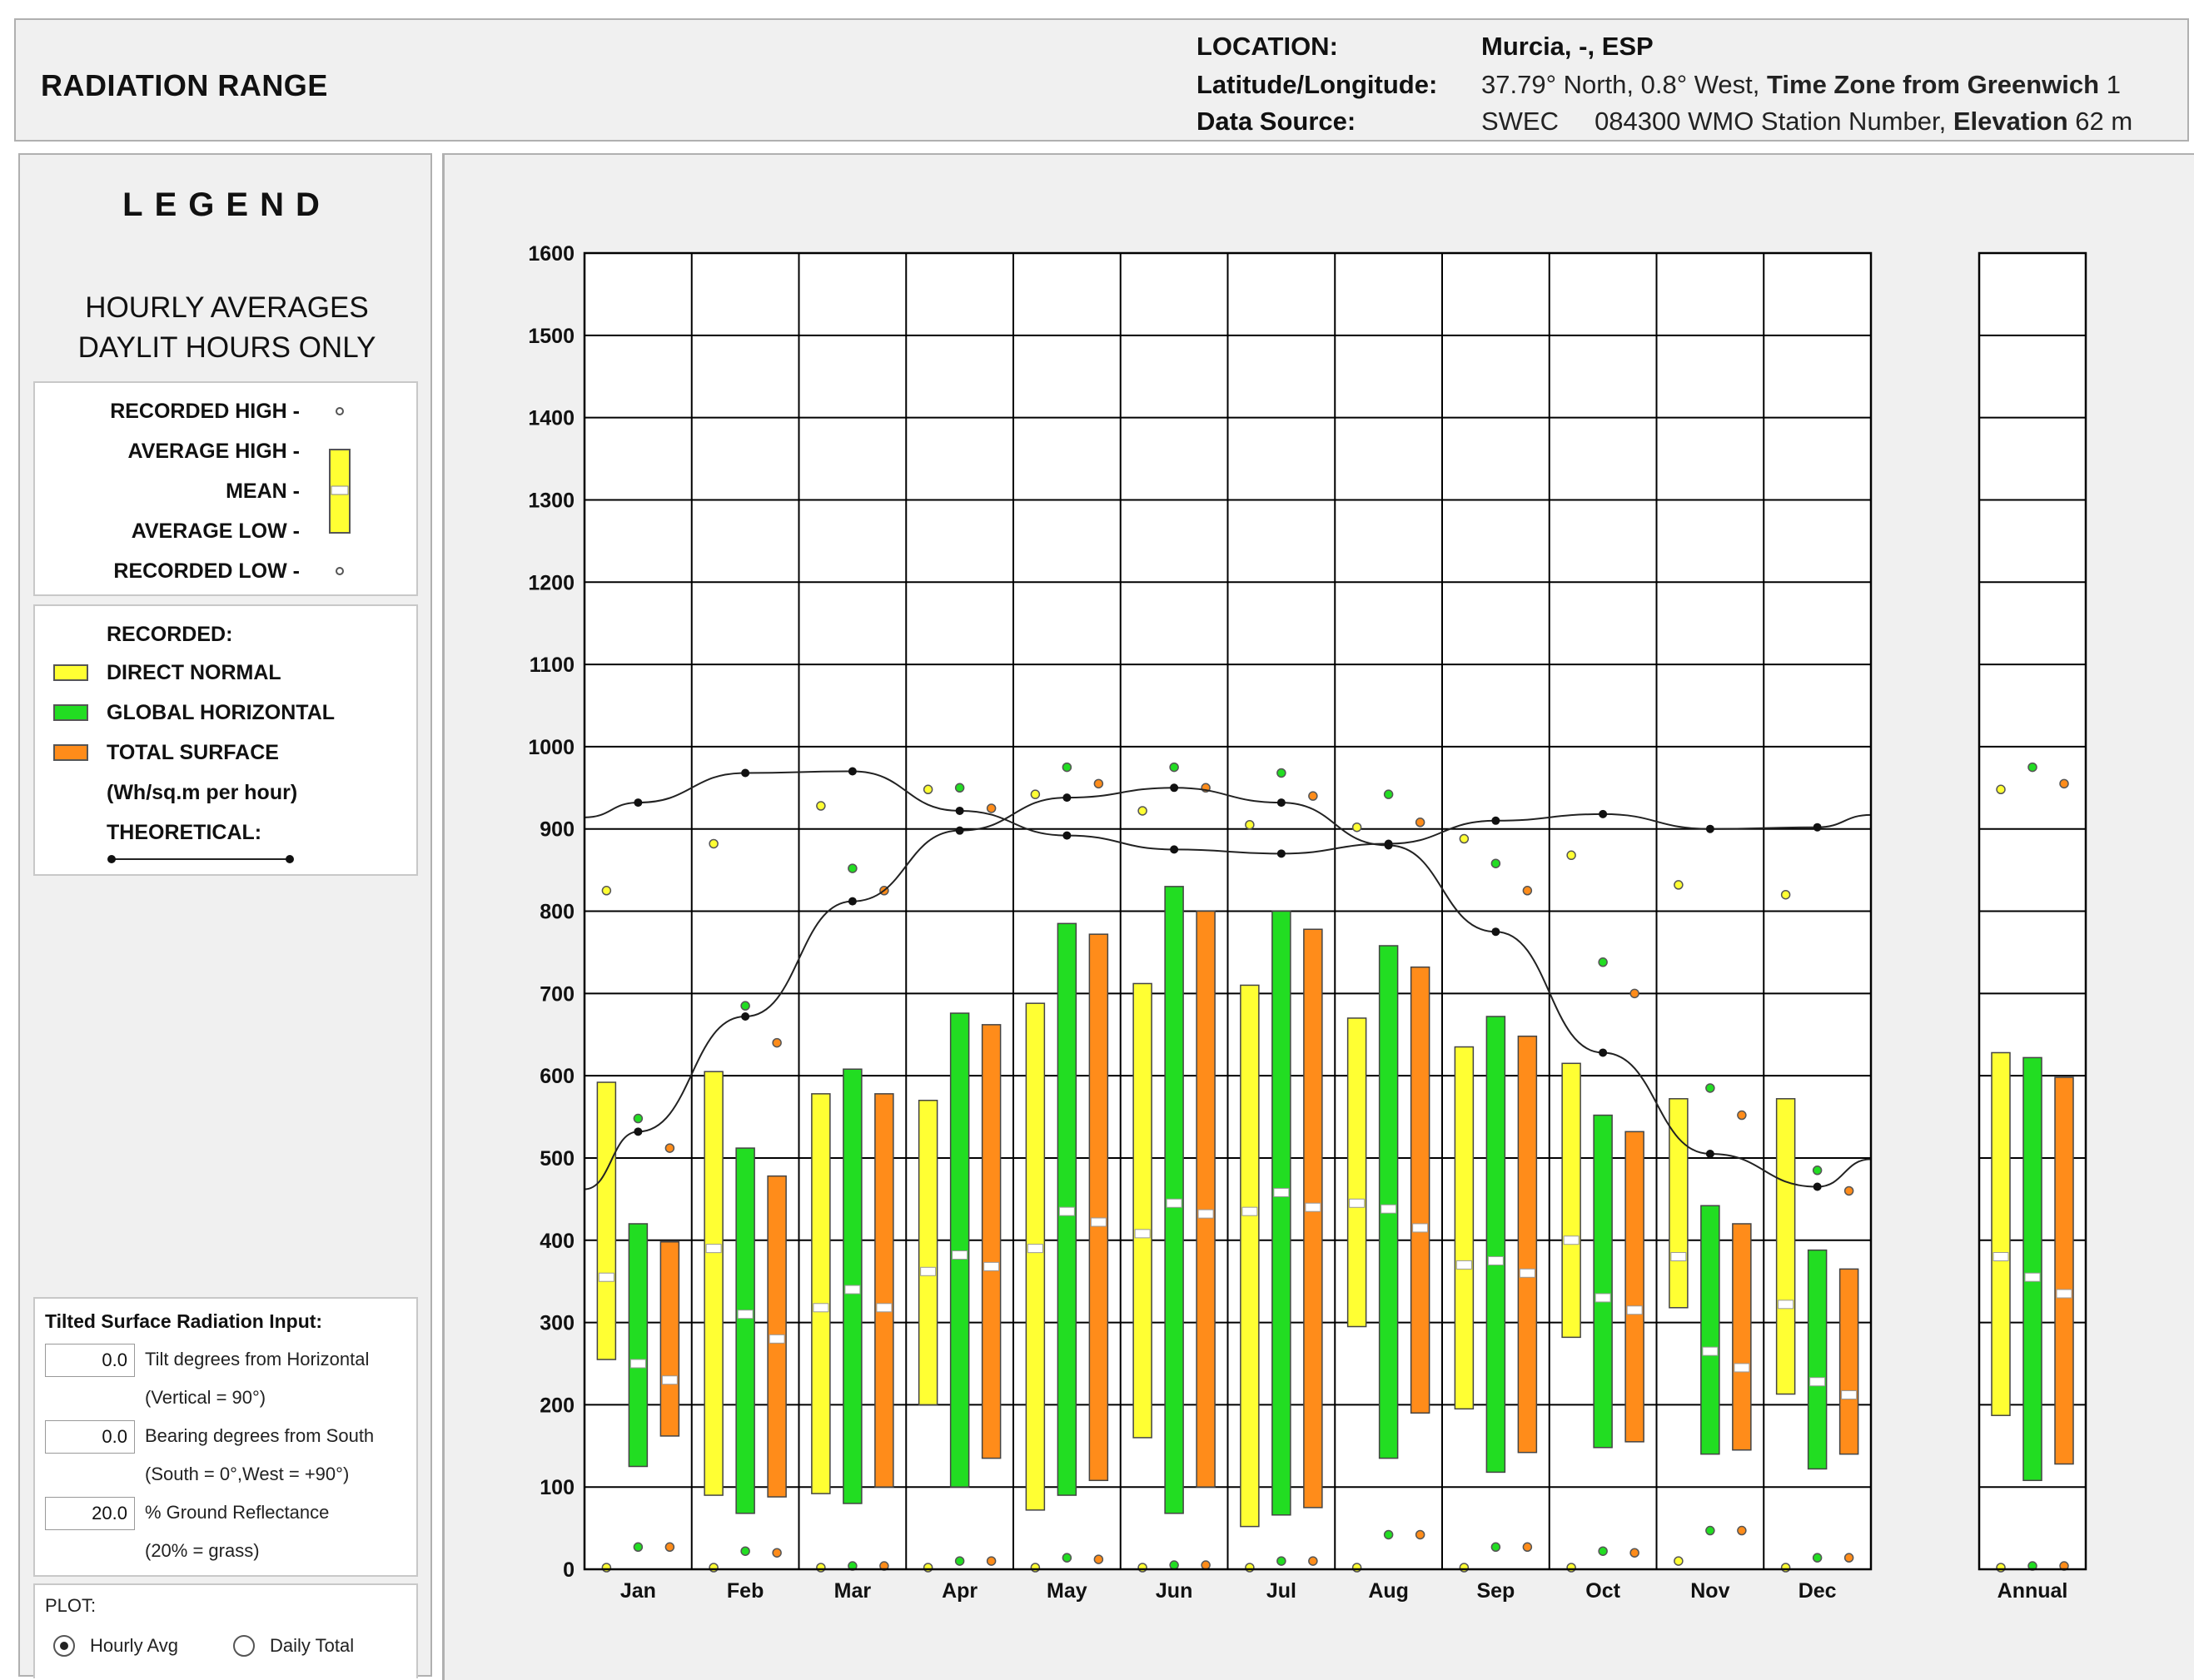 Image resolution: width=2194 pixels, height=1680 pixels. What do you see at coordinates (557, 994) in the screenshot?
I see `y-tick-label: 700` at bounding box center [557, 994].